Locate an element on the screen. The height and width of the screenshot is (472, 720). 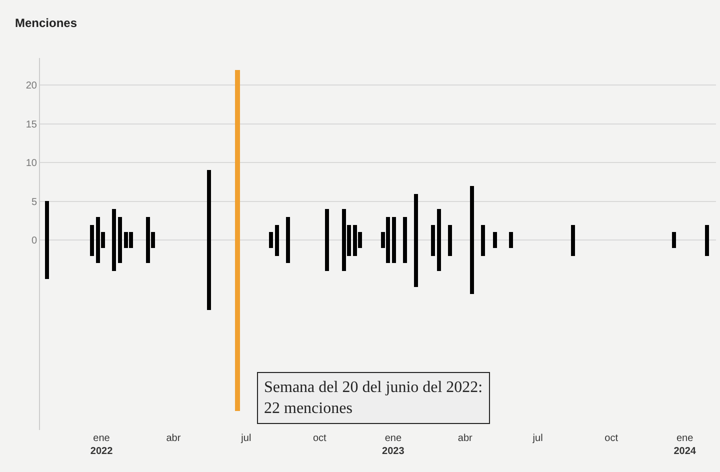
x-tick-label: ene 2023 is located at coordinates (393, 445).